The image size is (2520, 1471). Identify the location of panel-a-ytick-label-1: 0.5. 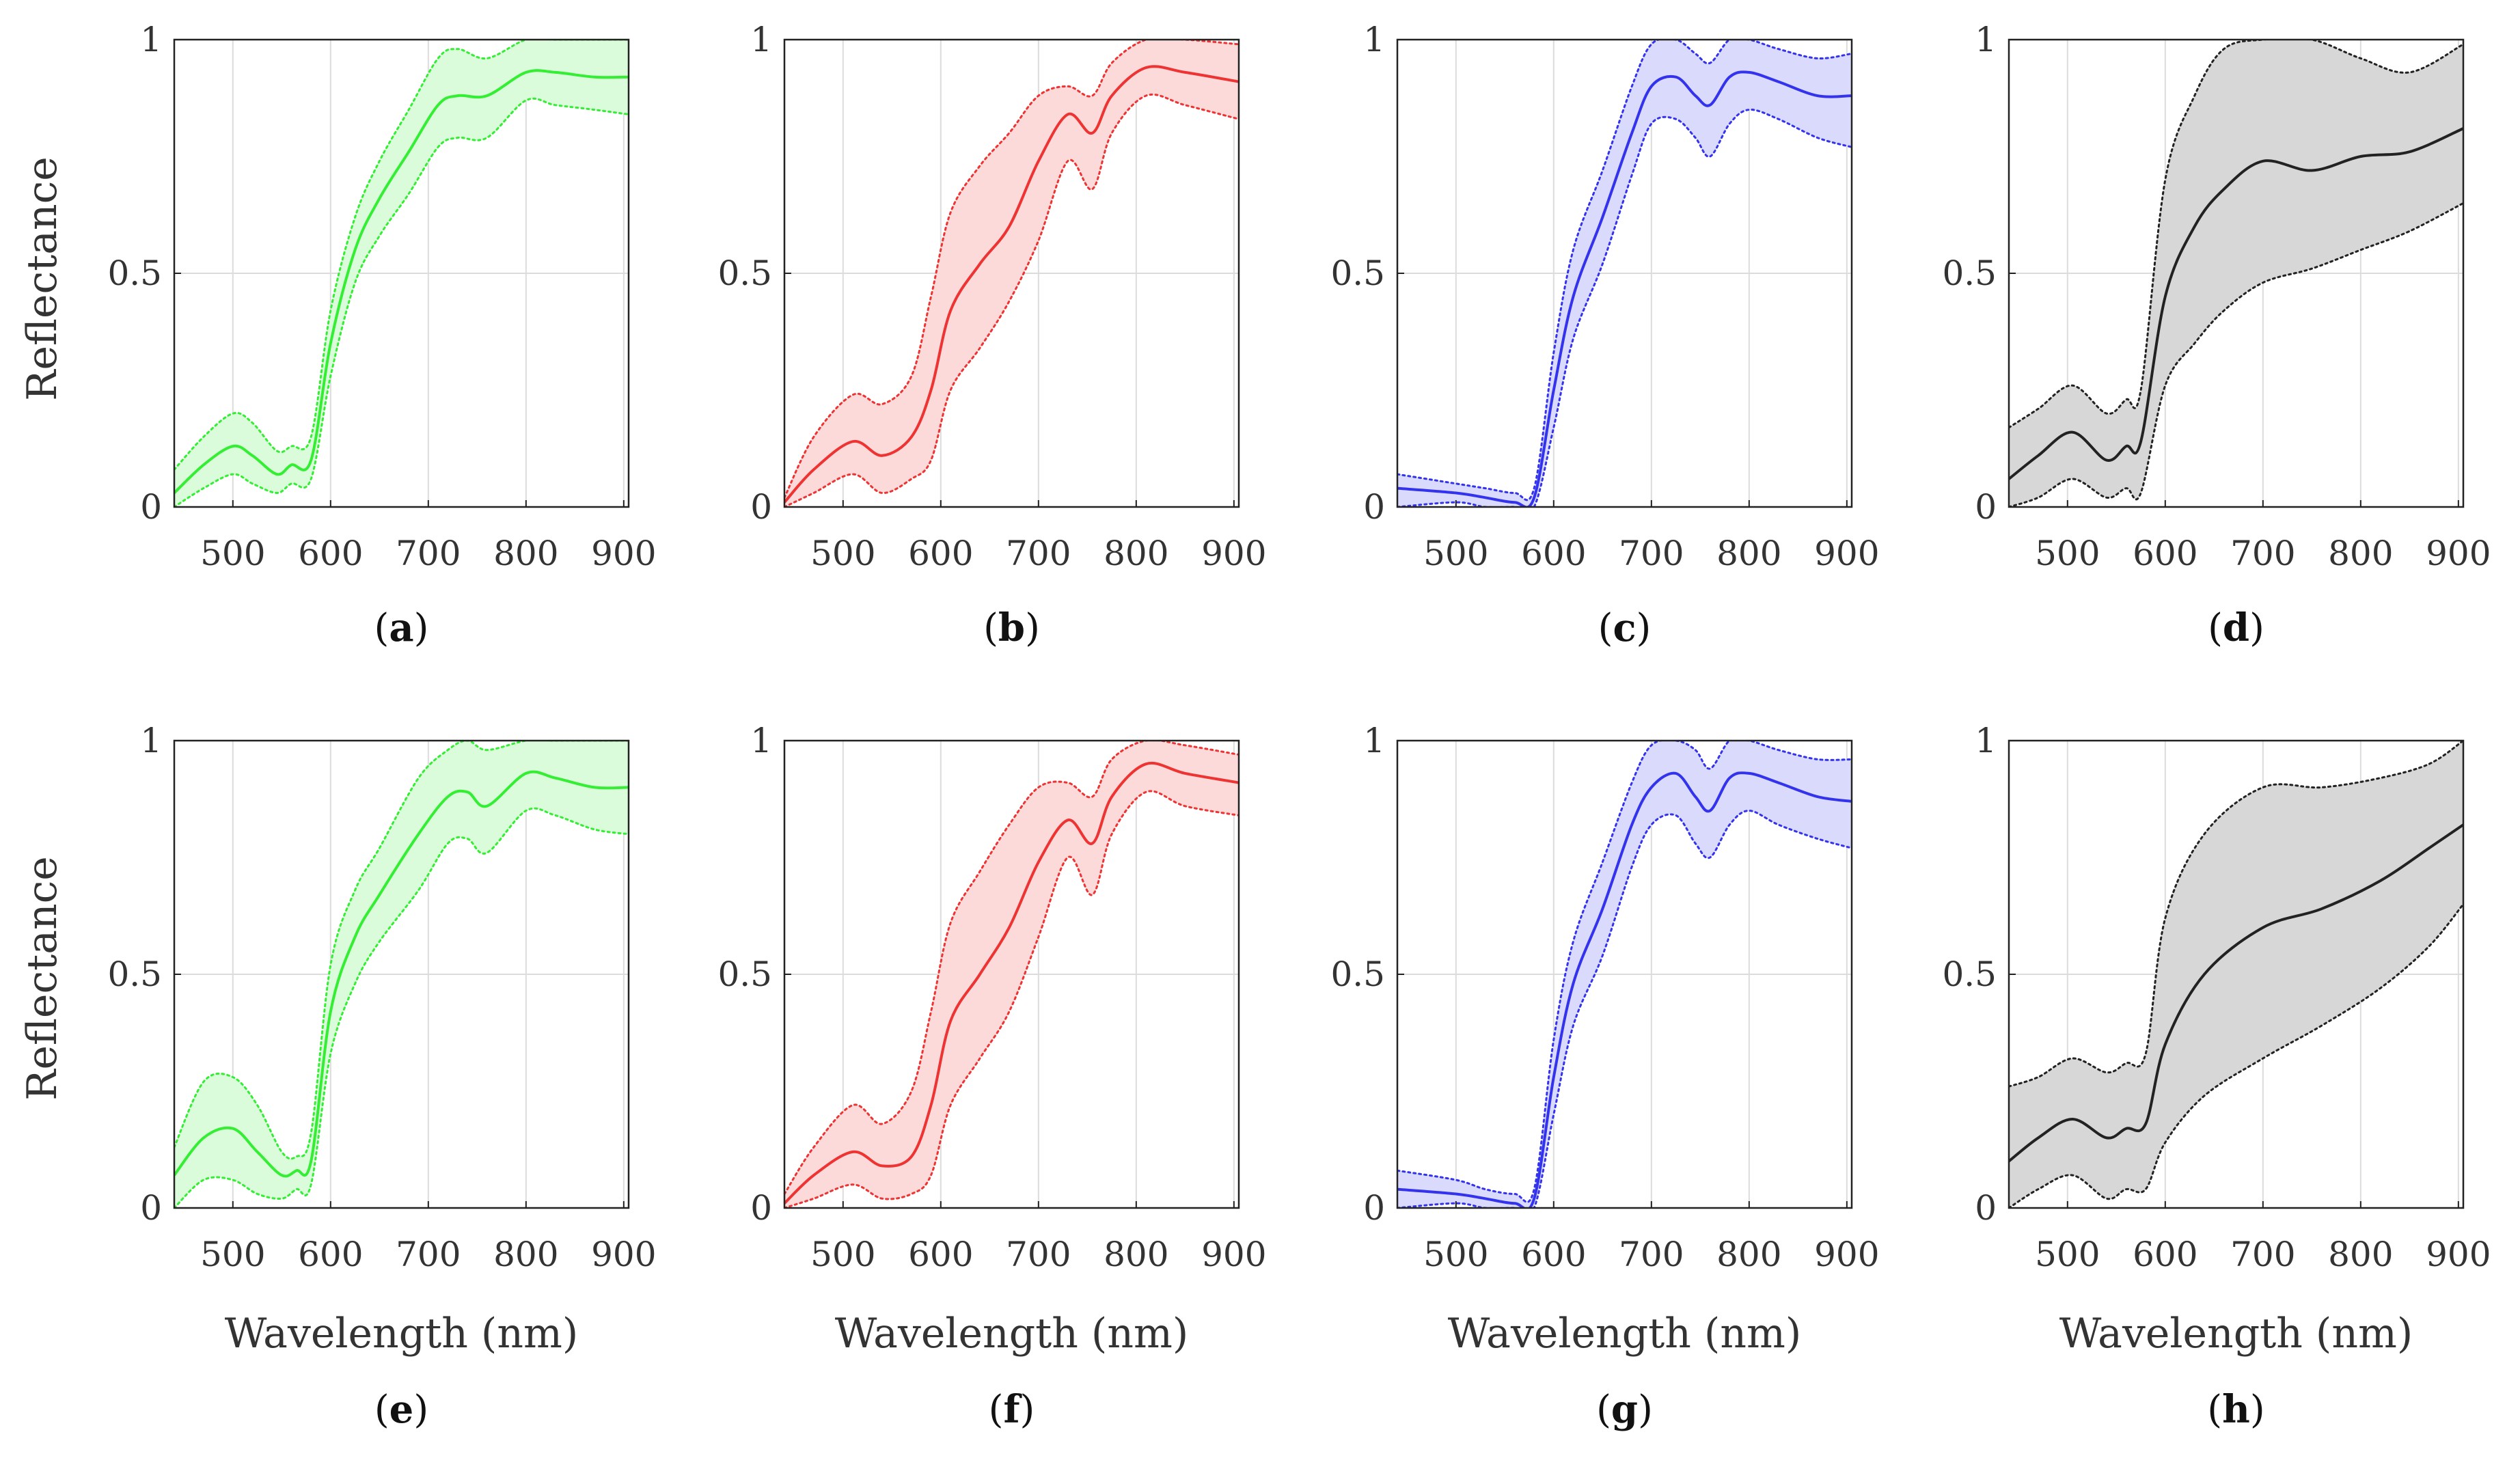
(134, 273).